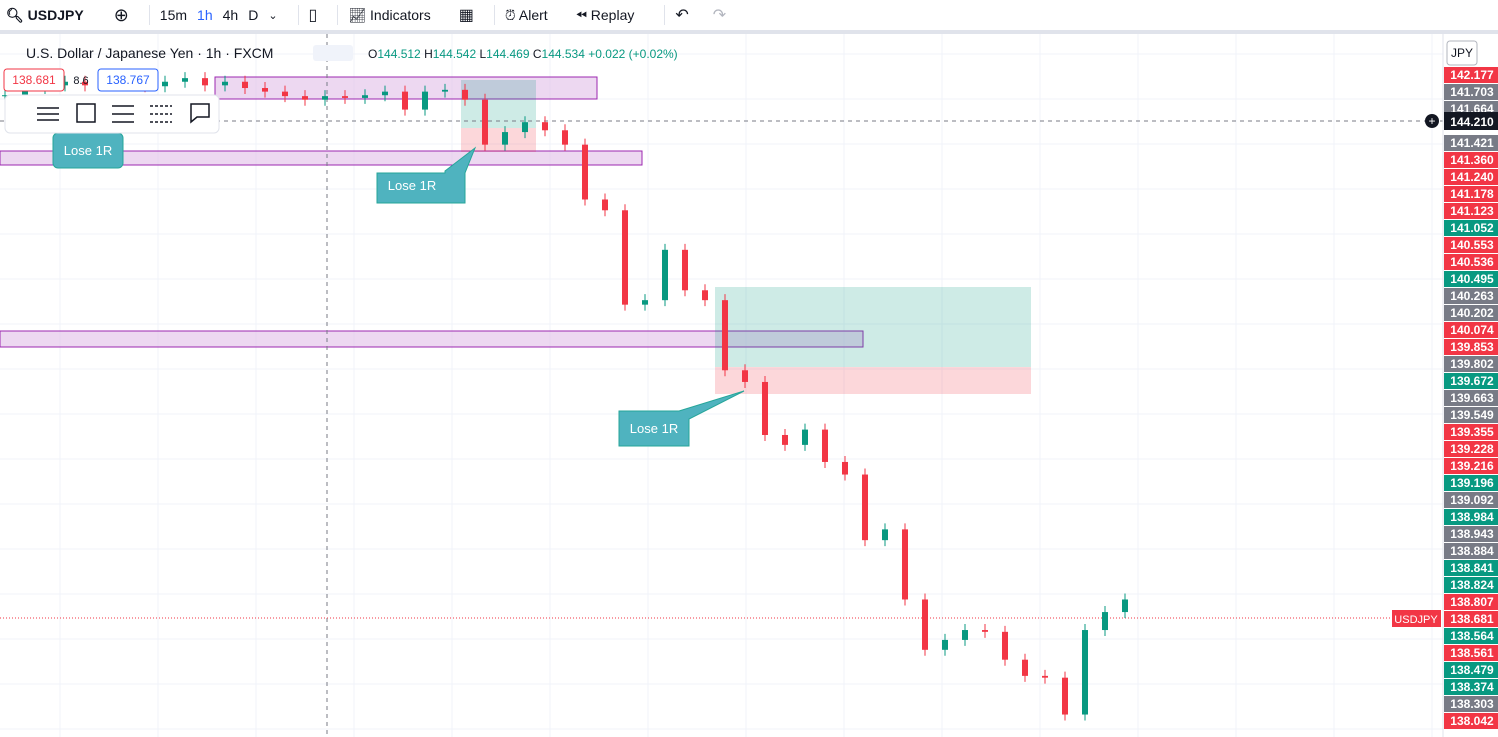  What do you see at coordinates (1472, 687) in the screenshot?
I see `axis-label: 138.374` at bounding box center [1472, 687].